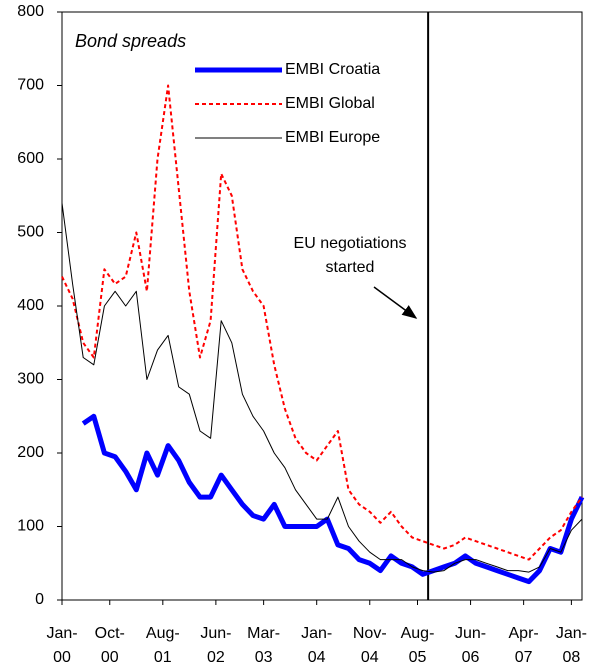  I want to click on legend-label: EMBI Croatia, so click(332, 69).